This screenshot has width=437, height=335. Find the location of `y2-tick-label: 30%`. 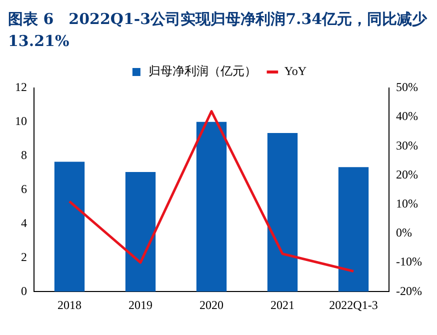

y2-tick-label: 30% is located at coordinates (407, 145).